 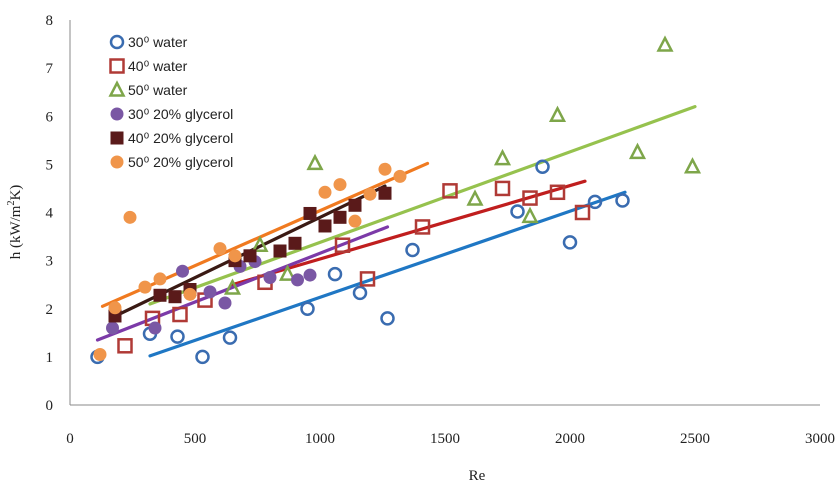 What do you see at coordinates (50, 165) in the screenshot?
I see `y-tick-label: 5` at bounding box center [50, 165].